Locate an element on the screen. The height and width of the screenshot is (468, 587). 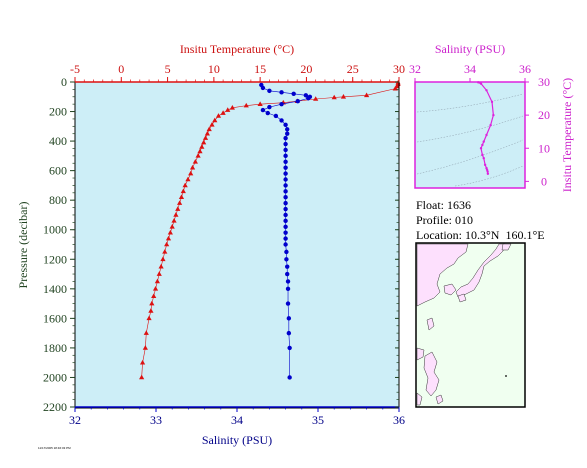
density-contour is located at coordinates (470, 103).